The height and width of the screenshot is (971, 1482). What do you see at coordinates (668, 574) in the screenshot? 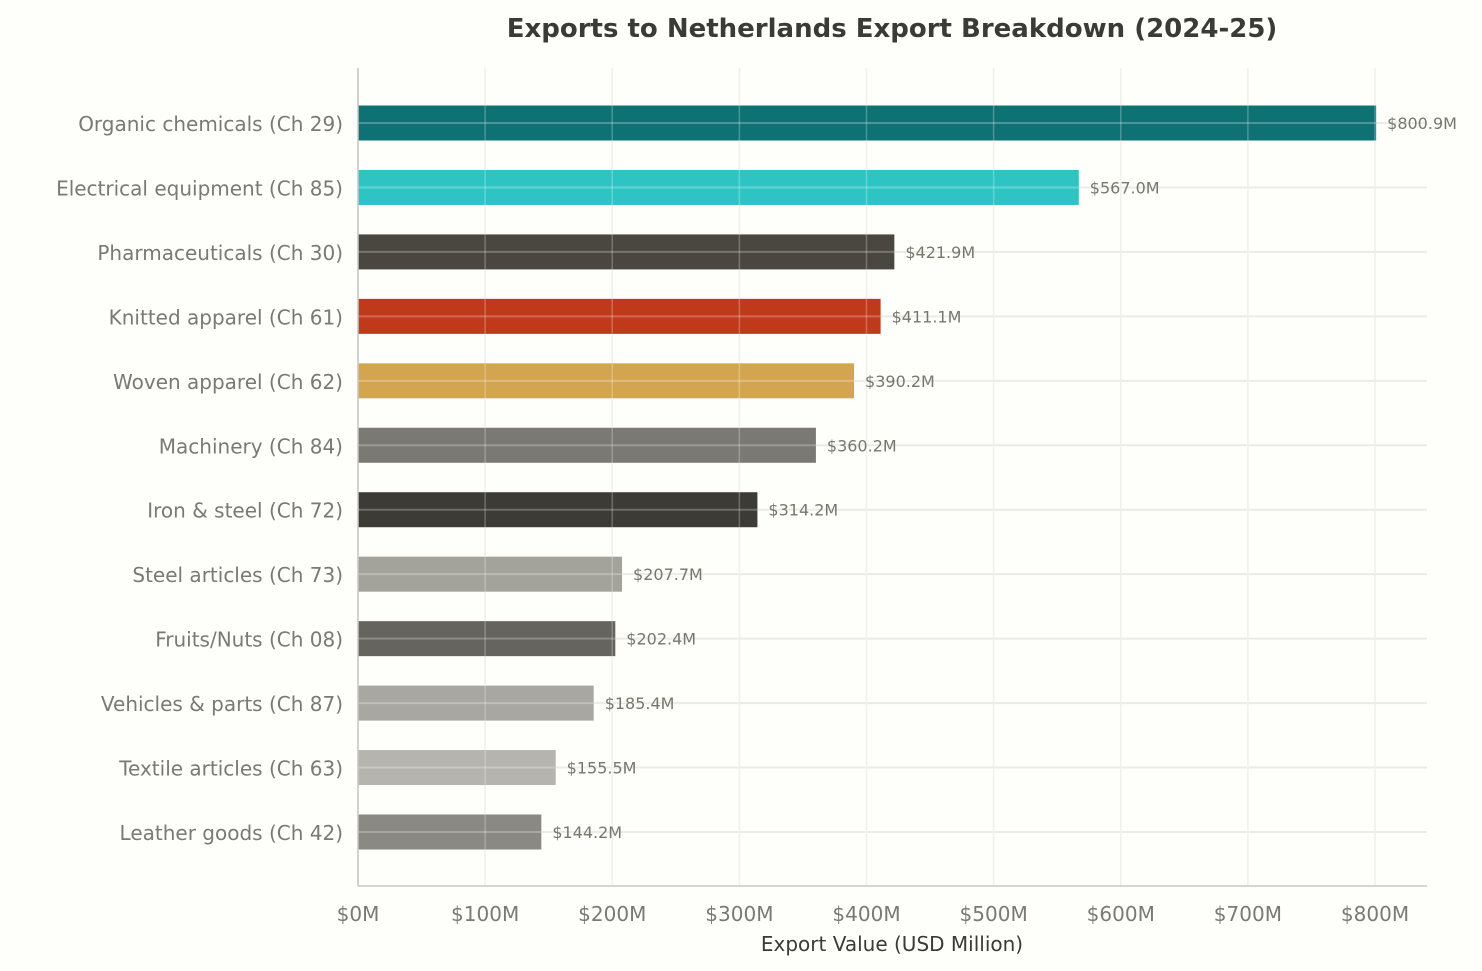
I see `data-label: $207.7M` at bounding box center [668, 574].